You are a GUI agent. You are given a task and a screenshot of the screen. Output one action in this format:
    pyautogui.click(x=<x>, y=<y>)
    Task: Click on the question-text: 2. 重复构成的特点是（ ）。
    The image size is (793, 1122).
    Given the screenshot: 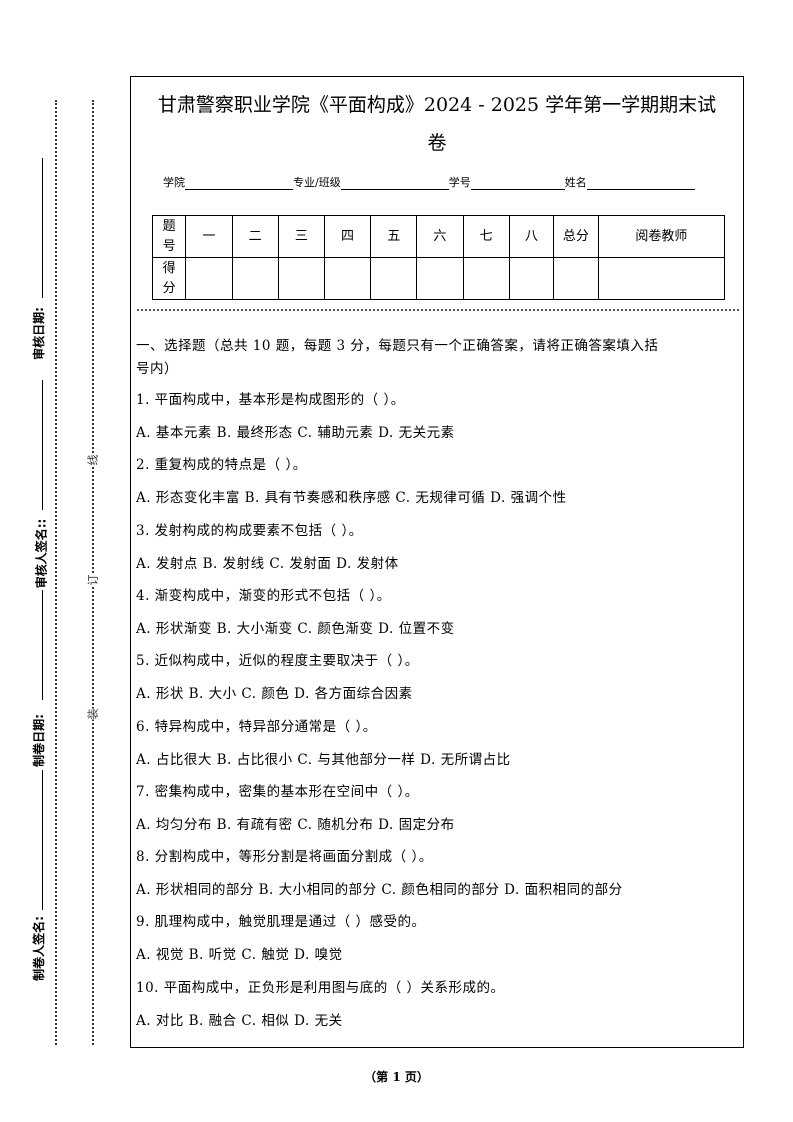 What is the action you would take?
    pyautogui.click(x=221, y=465)
    